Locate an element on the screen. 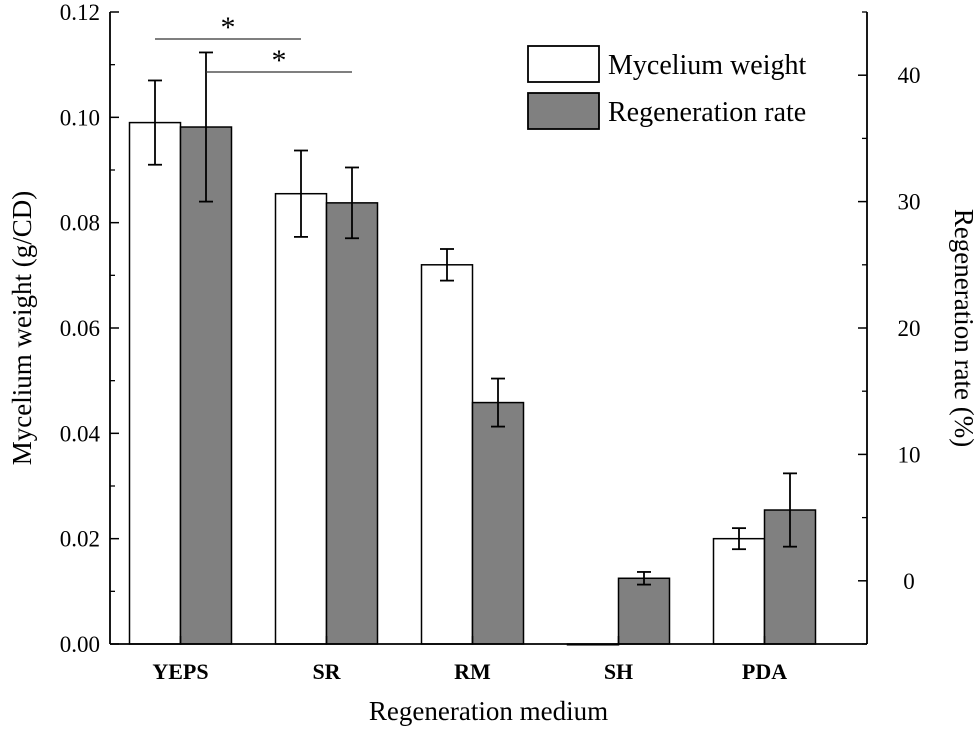 This screenshot has width=975, height=735. x-axis-title: Regeneration medium is located at coordinates (488, 711).